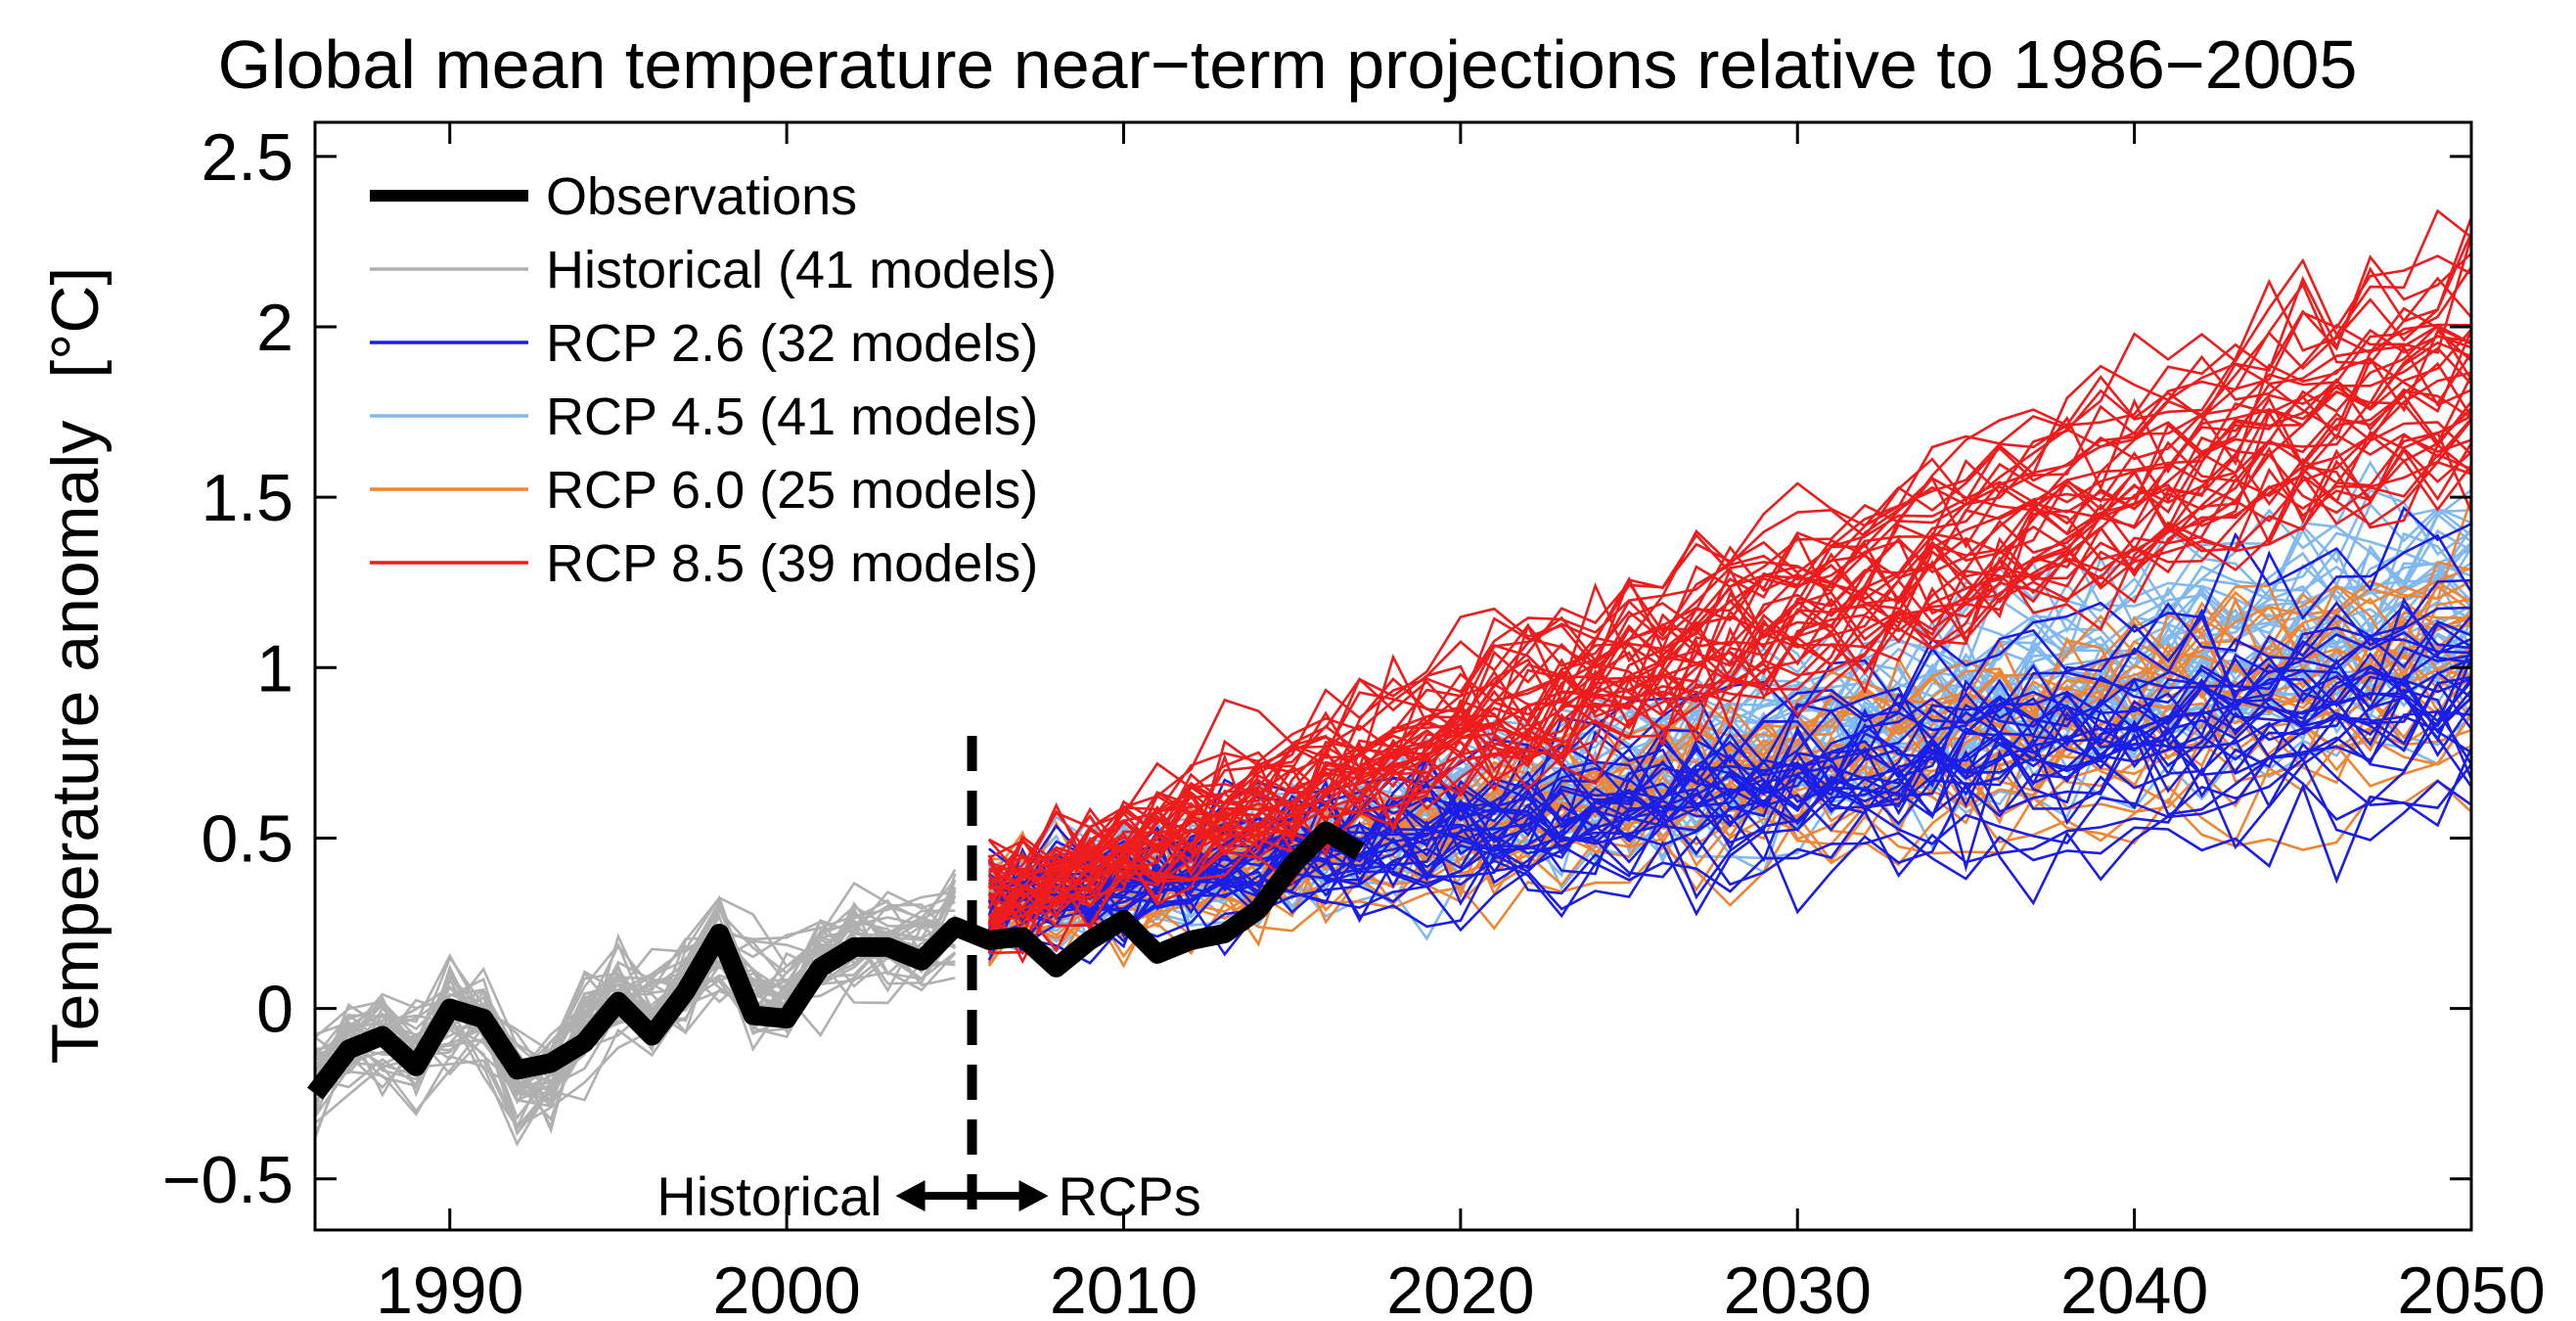 The width and height of the screenshot is (2576, 1321). What do you see at coordinates (247, 838) in the screenshot?
I see `y-tick-label: 0.5` at bounding box center [247, 838].